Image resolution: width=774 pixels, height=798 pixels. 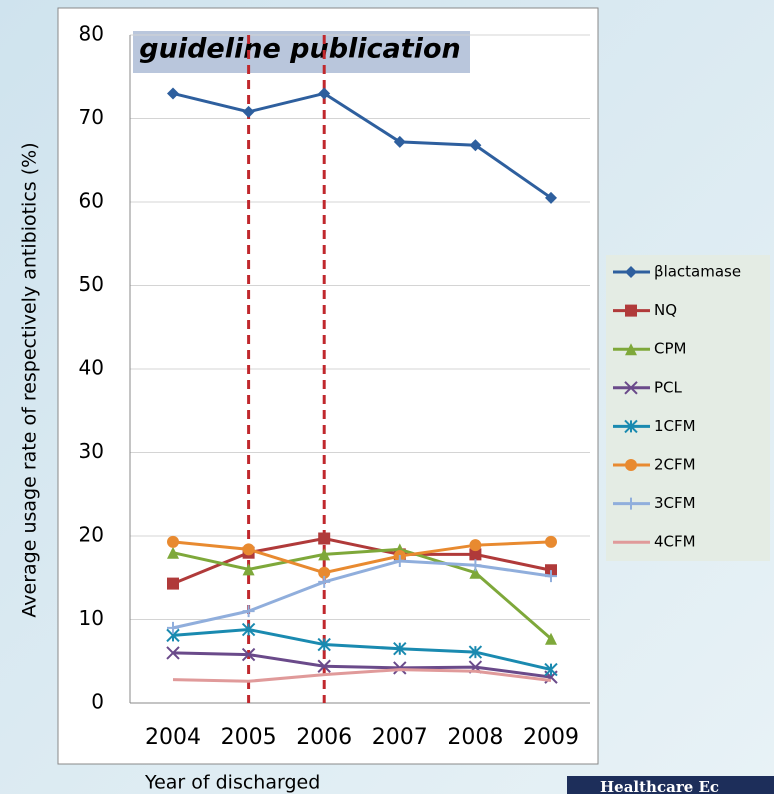 I want to click on y-tick-label: 80, so click(x=91, y=34).